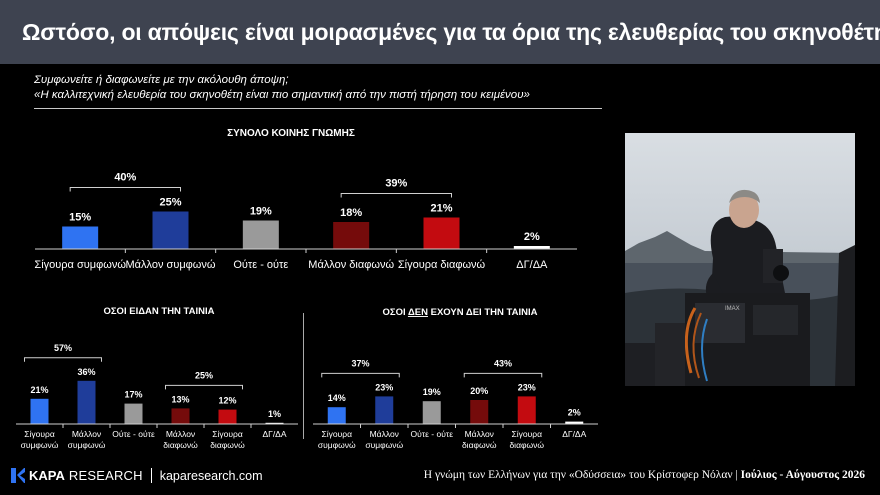 The width and height of the screenshot is (880, 495). What do you see at coordinates (740, 259) in the screenshot?
I see `director-photo: IMAX` at bounding box center [740, 259].